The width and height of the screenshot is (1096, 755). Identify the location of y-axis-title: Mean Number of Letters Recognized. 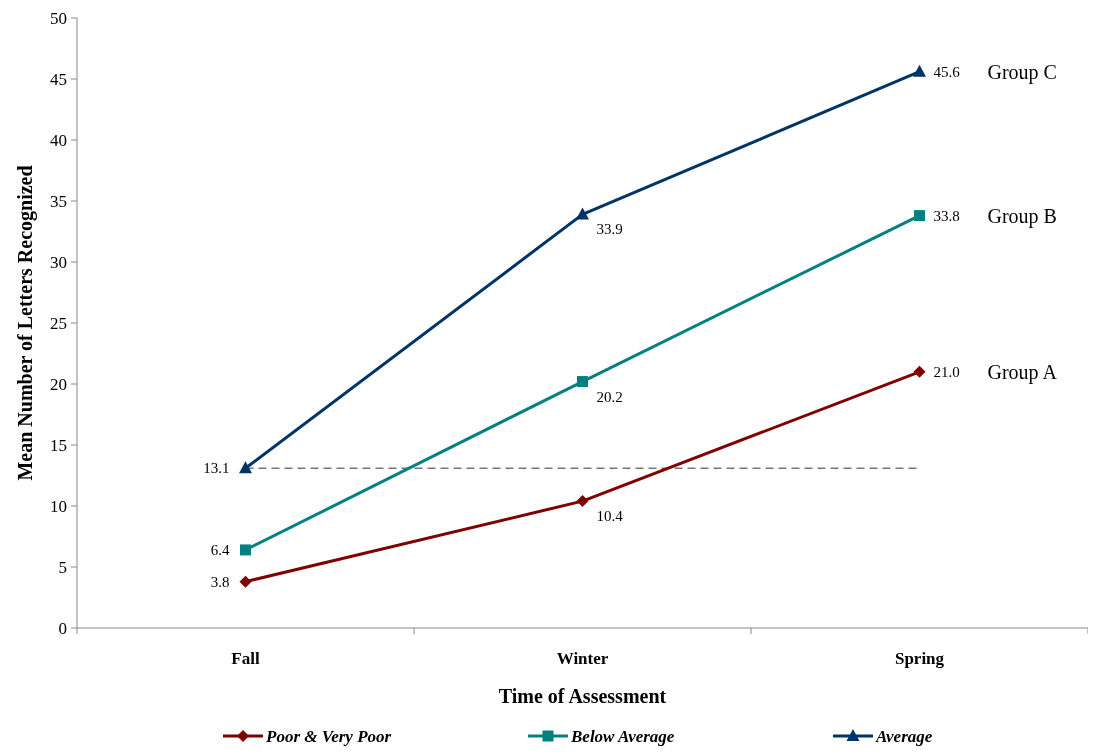
(25, 323).